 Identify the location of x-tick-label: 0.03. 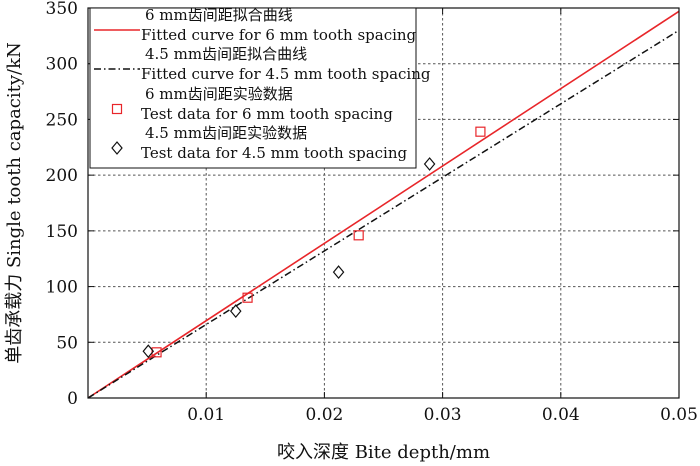
(443, 415).